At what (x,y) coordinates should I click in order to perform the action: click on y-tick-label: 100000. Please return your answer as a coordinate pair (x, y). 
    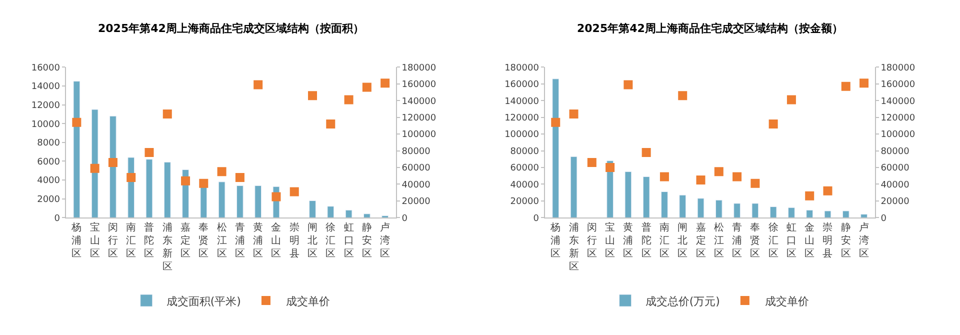
    Looking at the image, I should click on (522, 135).